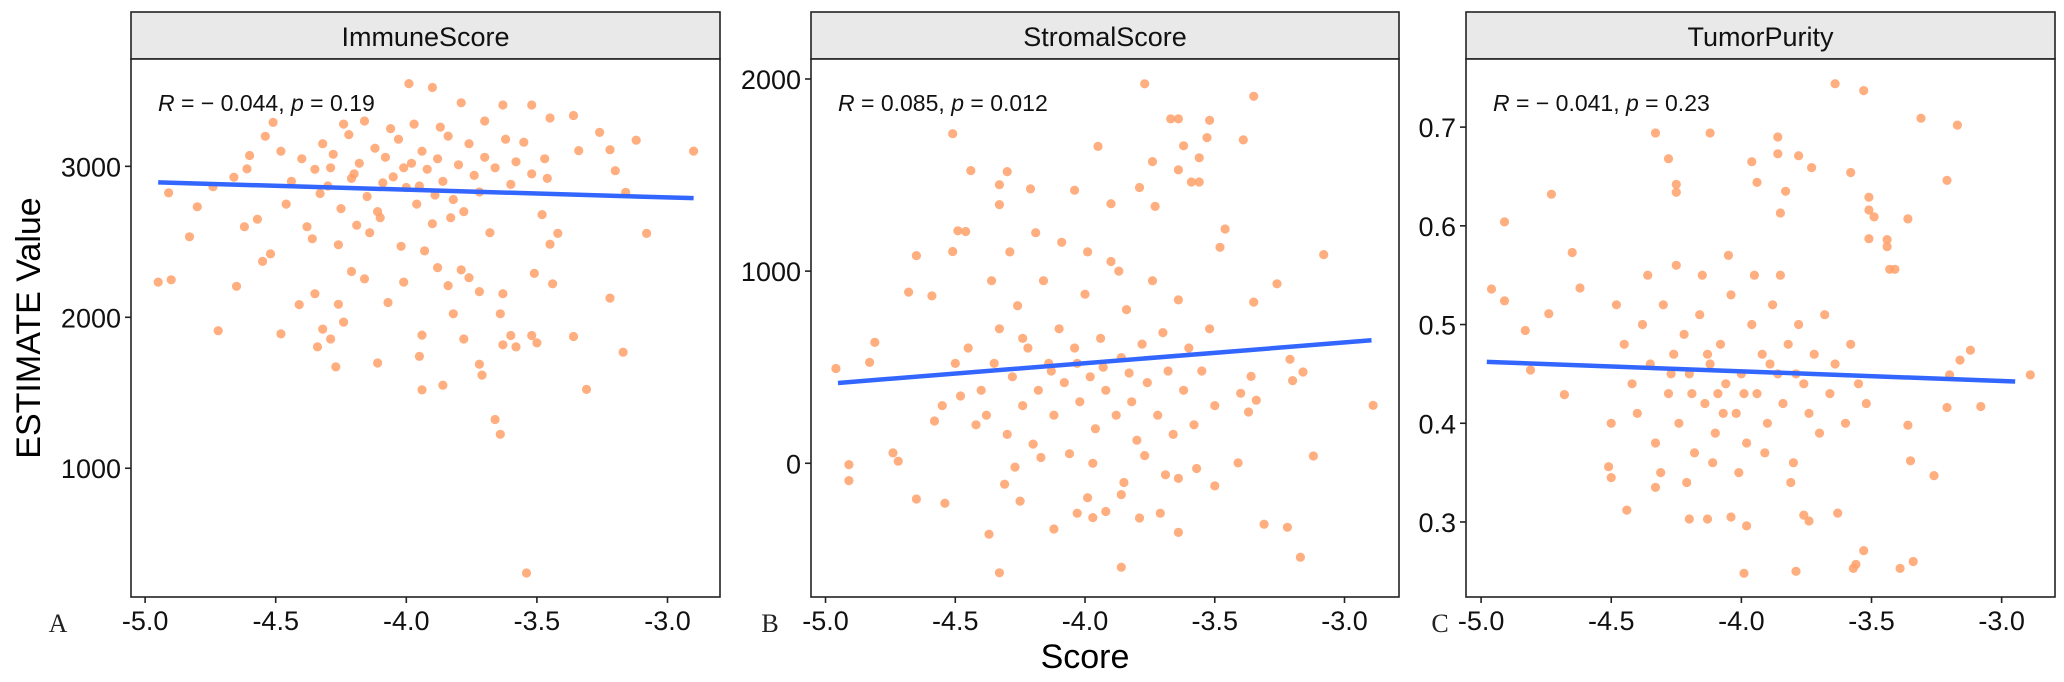  I want to click on panel-letter: C, so click(1439, 623).